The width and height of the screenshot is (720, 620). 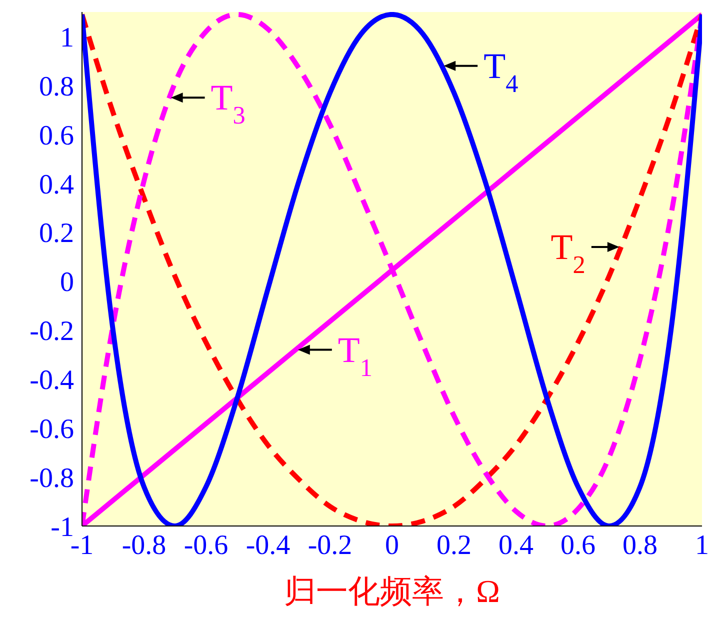 I want to click on y-tick-label: 0.2, so click(x=56, y=234).